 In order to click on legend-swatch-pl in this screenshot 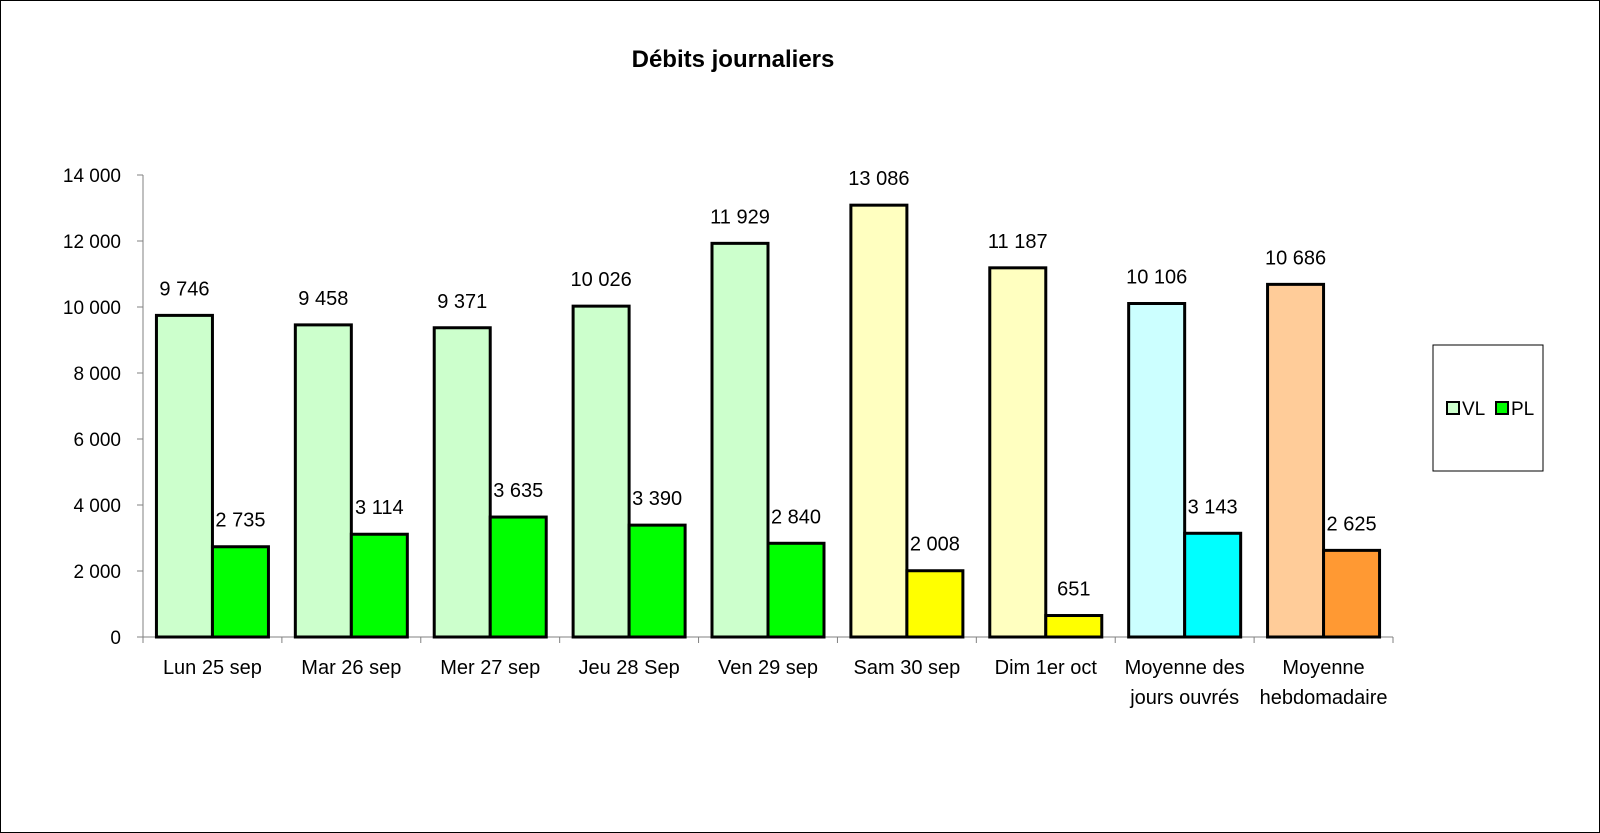, I will do `click(1502, 408)`.